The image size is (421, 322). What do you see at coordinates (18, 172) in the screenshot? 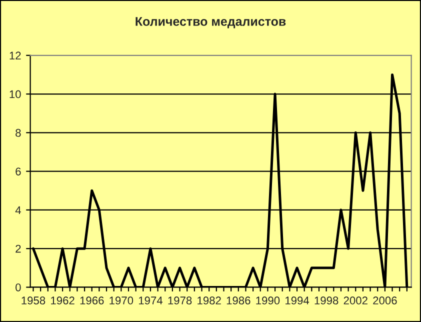
I see `y-tick-label: 6` at bounding box center [18, 172].